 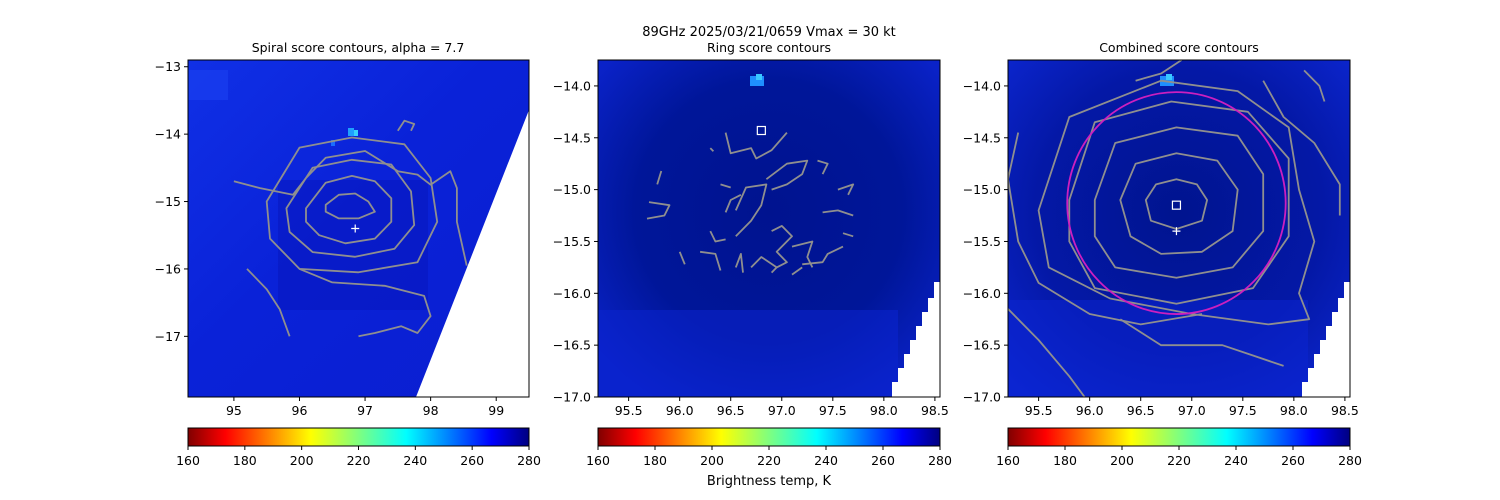 I want to click on colorbar-tick-label: 160, so click(x=1008, y=460).